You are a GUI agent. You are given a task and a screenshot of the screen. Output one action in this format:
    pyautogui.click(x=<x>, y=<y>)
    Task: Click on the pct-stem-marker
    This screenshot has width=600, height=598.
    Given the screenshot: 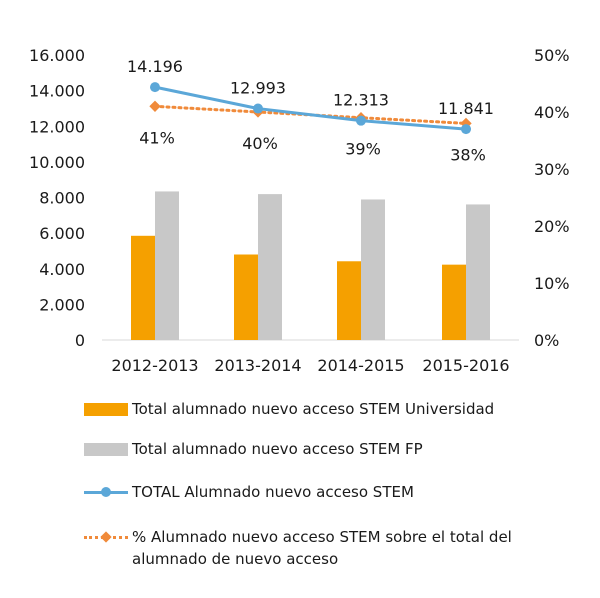 What is the action you would take?
    pyautogui.click(x=155, y=106)
    